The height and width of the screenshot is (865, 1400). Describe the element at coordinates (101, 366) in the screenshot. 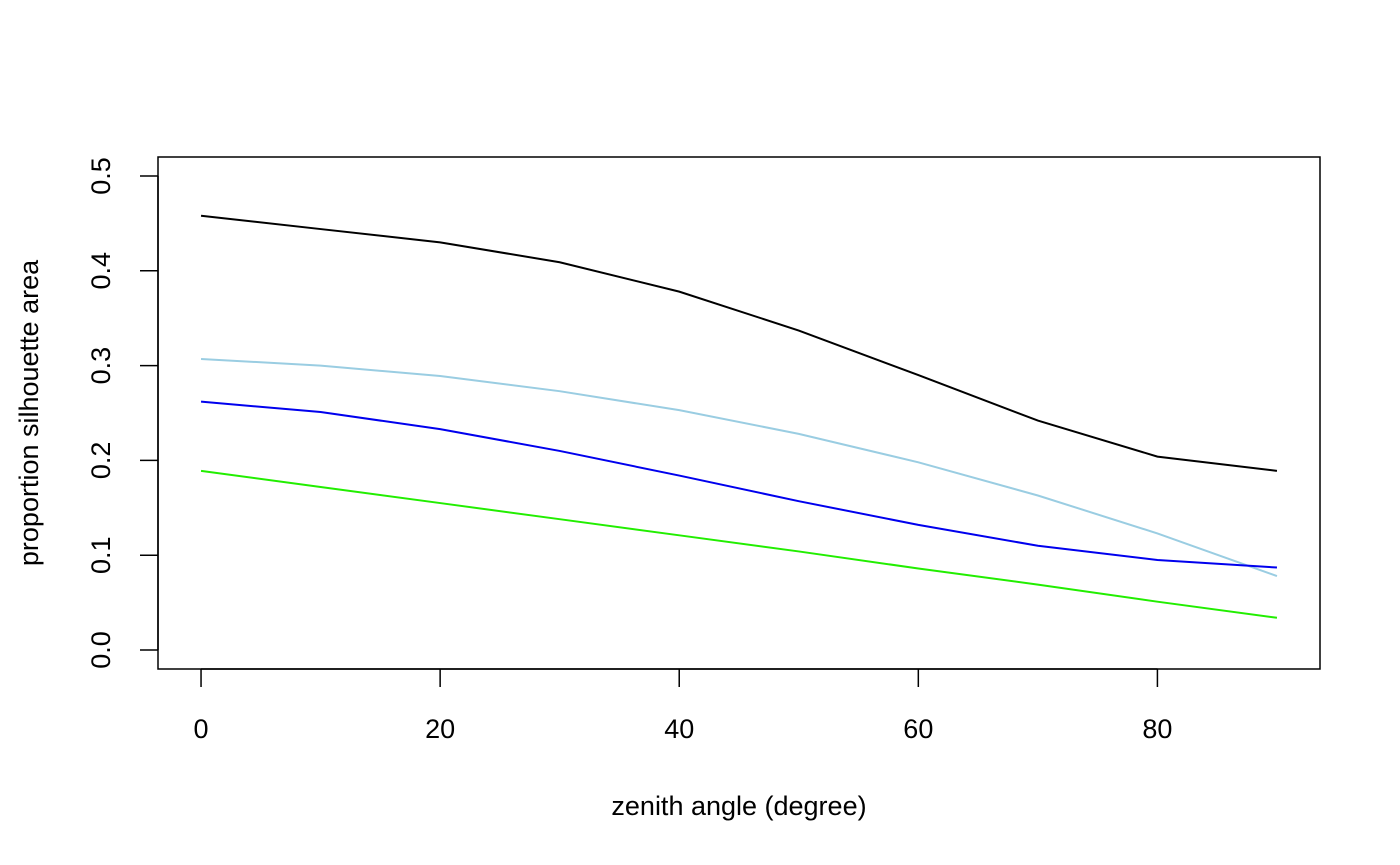

I see `y-tick-label: 0.3` at that location.